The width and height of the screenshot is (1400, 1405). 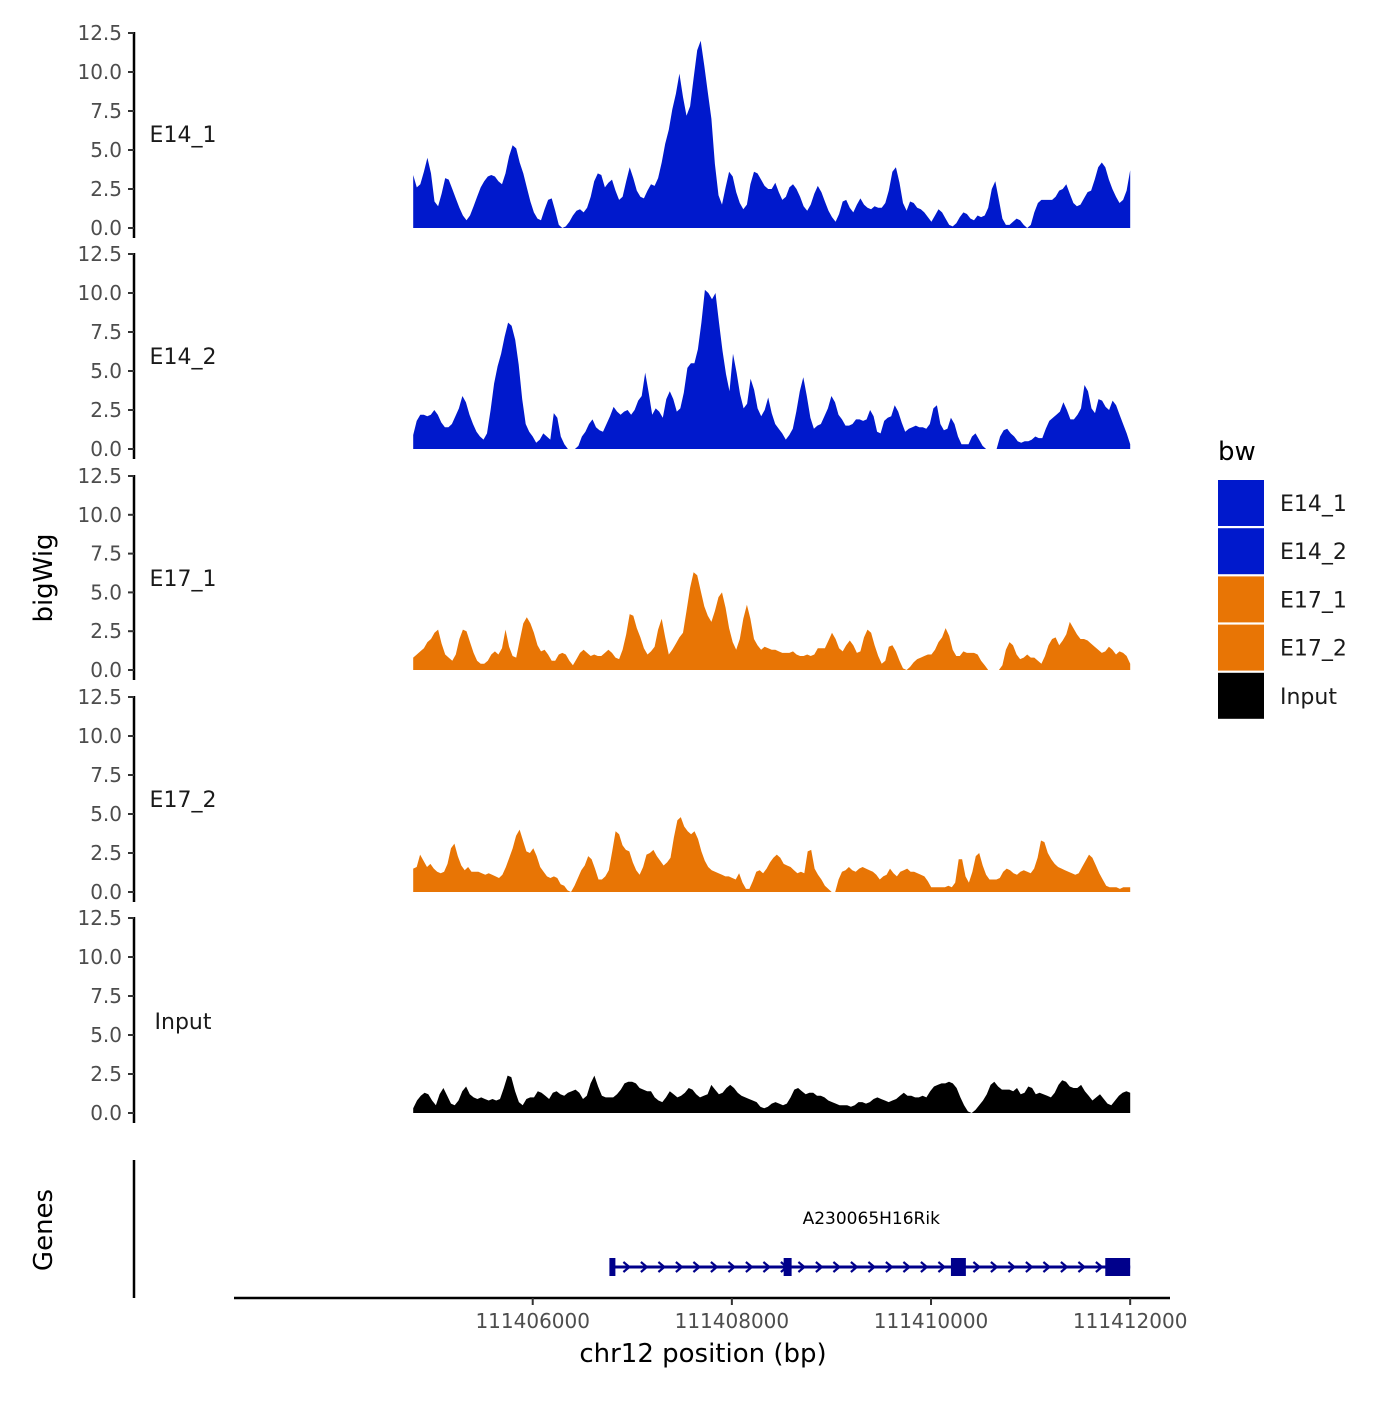 I want to click on track-label-e17_2: E17_2, so click(x=183, y=800).